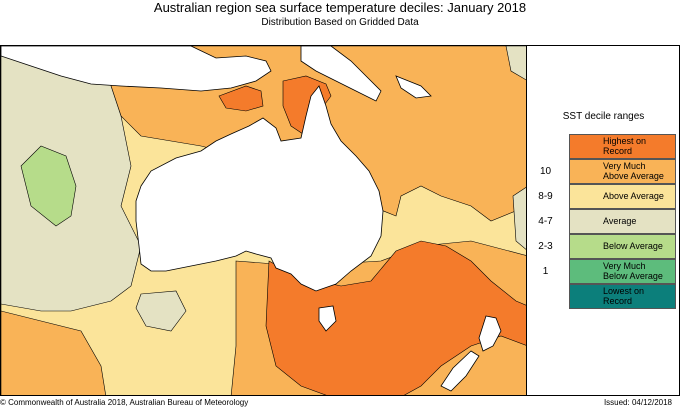 The image size is (680, 410). I want to click on legend-label: Very Much Below Average, so click(633, 271).